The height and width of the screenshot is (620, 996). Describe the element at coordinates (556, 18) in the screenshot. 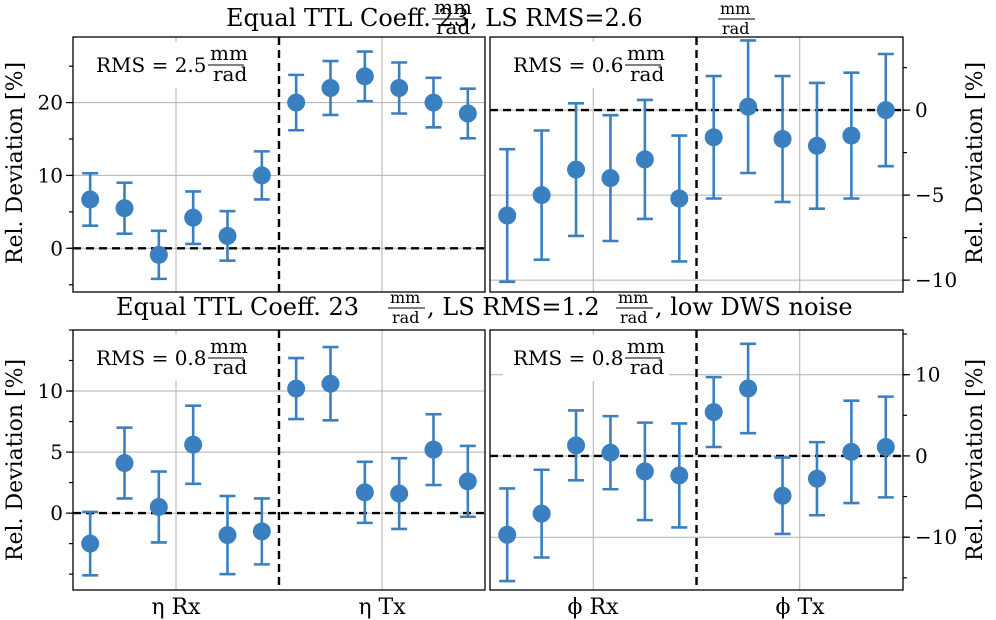

I see `top-title-middle: , LS RMS=2.6` at that location.